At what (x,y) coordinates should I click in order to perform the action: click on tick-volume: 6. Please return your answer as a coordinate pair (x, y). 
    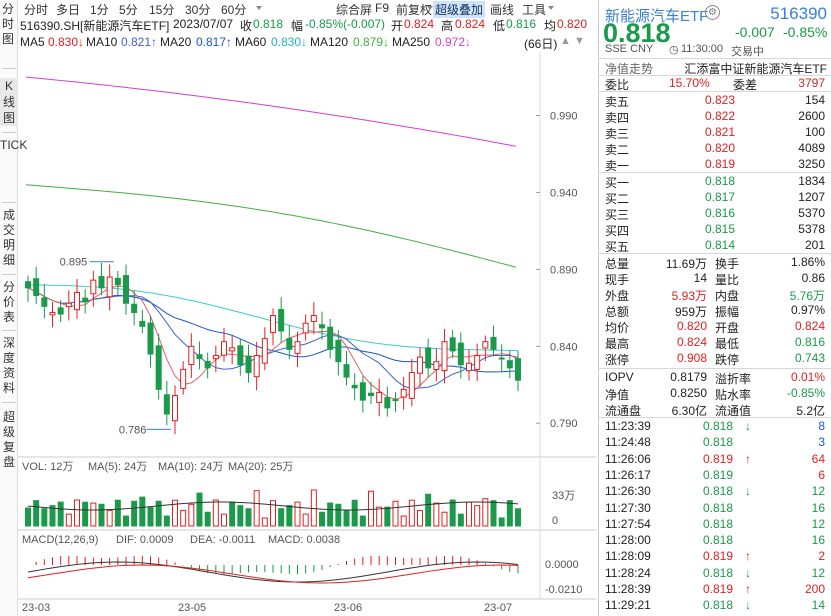
    Looking at the image, I should click on (821, 474).